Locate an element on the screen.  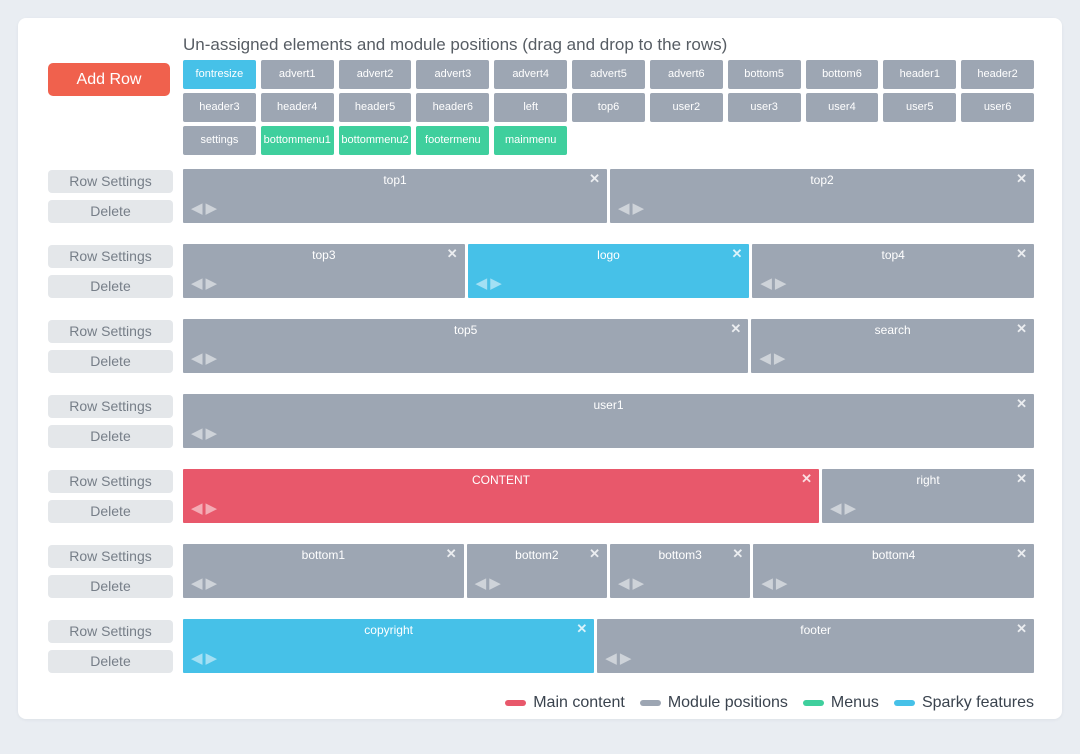
unassigned-chip-advert3: advert3 is located at coordinates (453, 74).